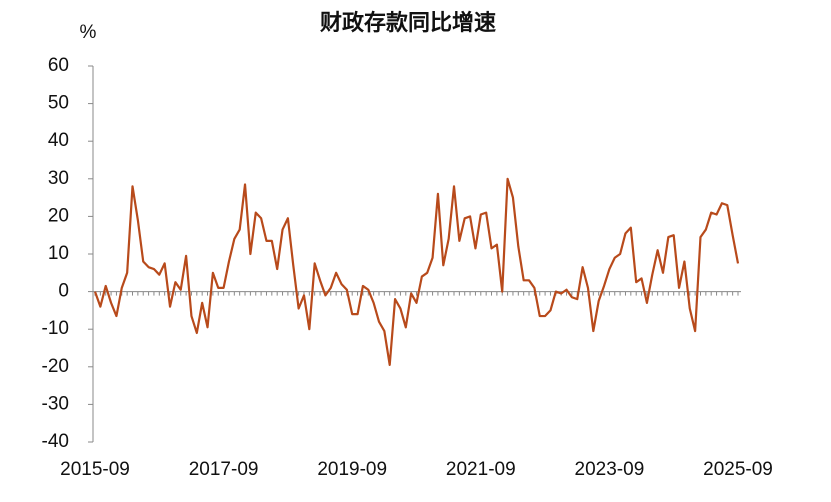 Image resolution: width=831 pixels, height=502 pixels. Describe the element at coordinates (55, 366) in the screenshot. I see `y-tick-label: -20` at that location.